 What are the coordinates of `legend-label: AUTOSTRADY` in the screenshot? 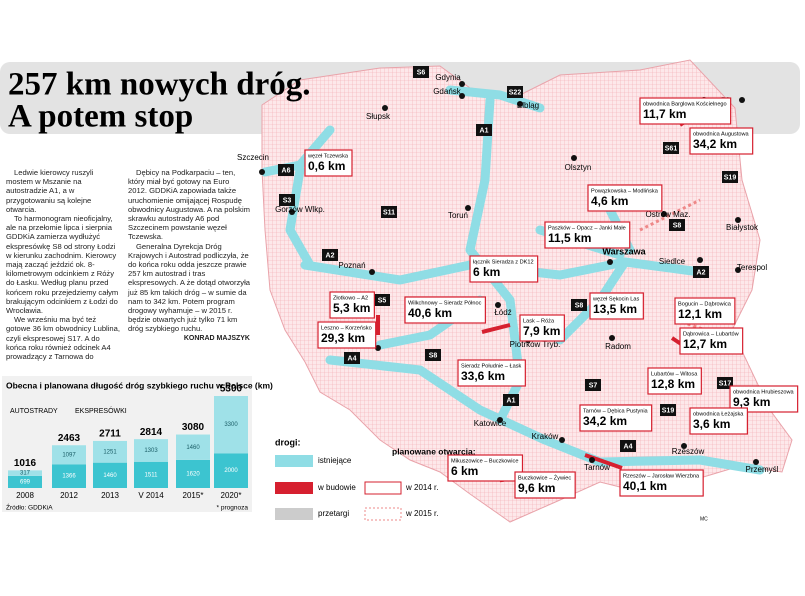 It's located at (34, 411).